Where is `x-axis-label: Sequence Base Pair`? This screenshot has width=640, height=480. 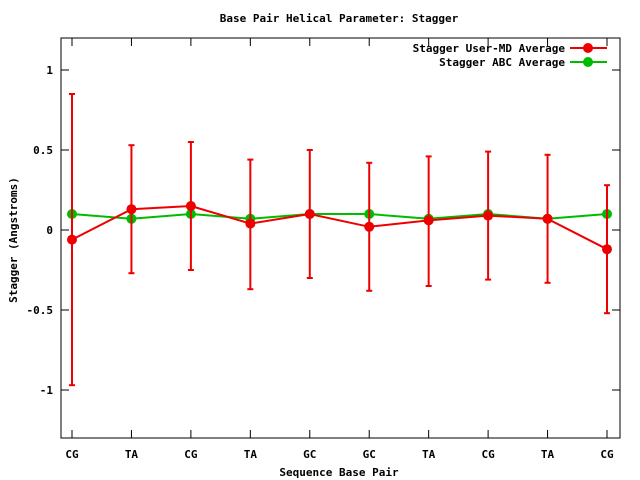 x-axis-label: Sequence Base Pair is located at coordinates (339, 472).